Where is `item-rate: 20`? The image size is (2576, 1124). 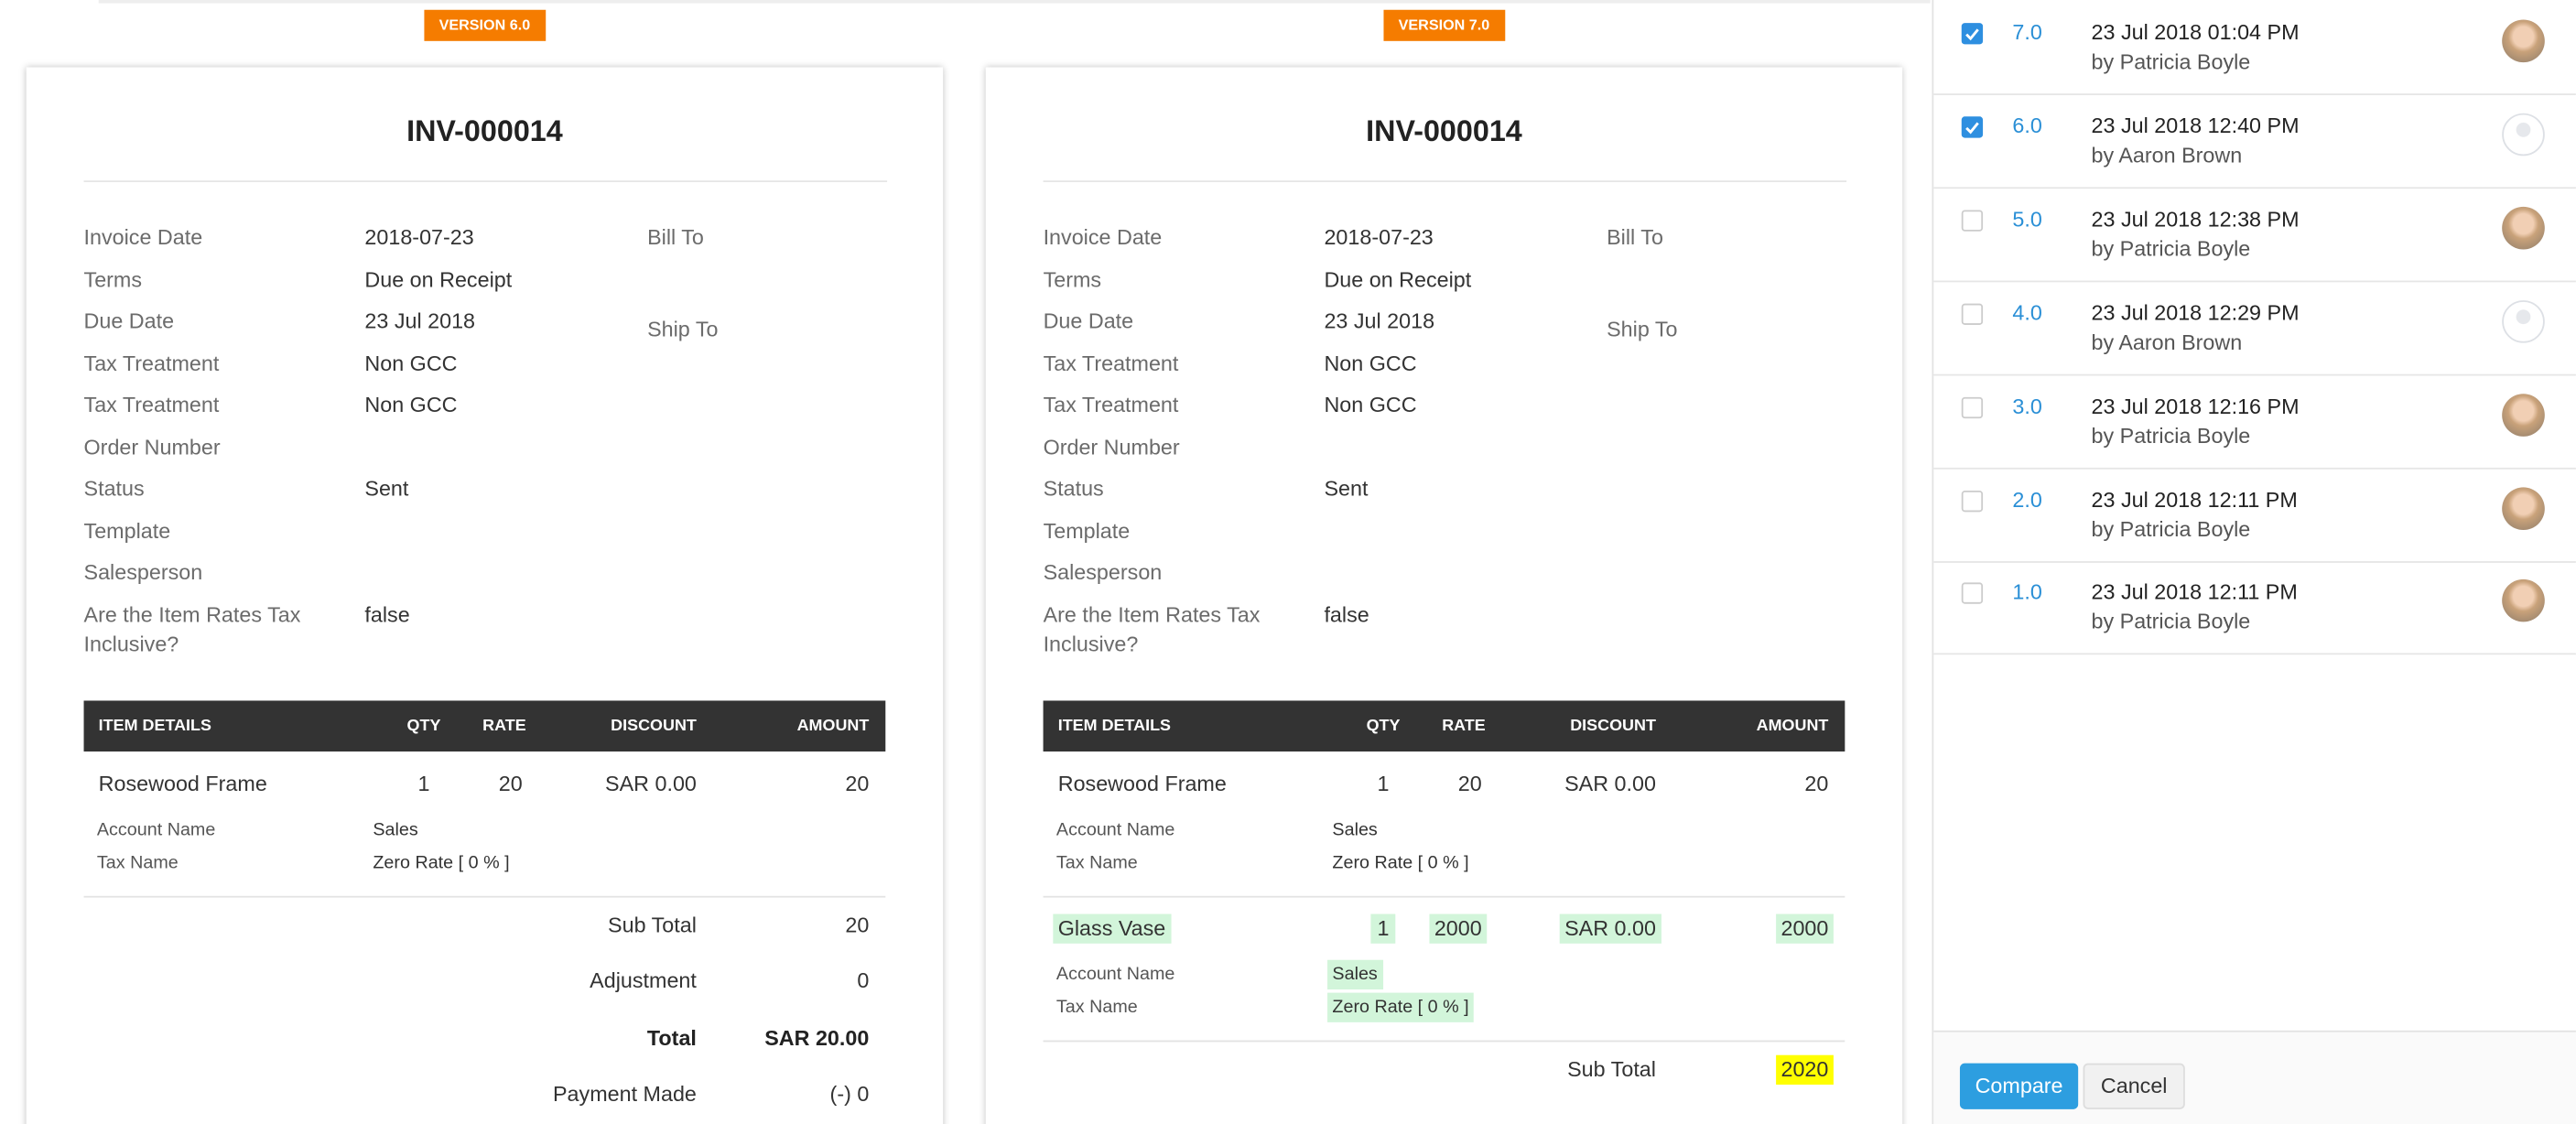 item-rate: 20 is located at coordinates (511, 783).